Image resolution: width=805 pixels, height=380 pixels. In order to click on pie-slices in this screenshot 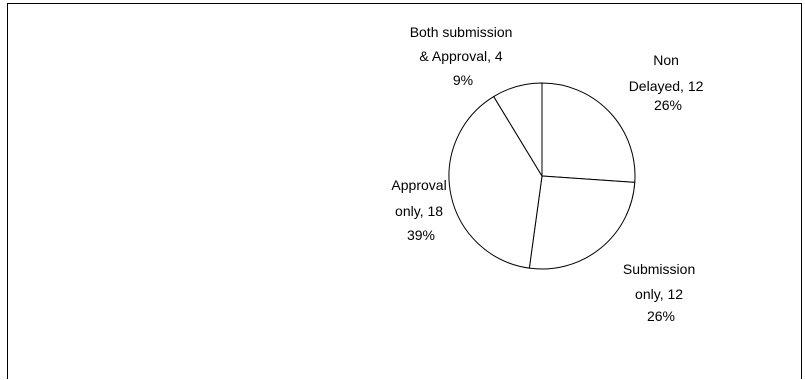, I will do `click(542, 176)`.